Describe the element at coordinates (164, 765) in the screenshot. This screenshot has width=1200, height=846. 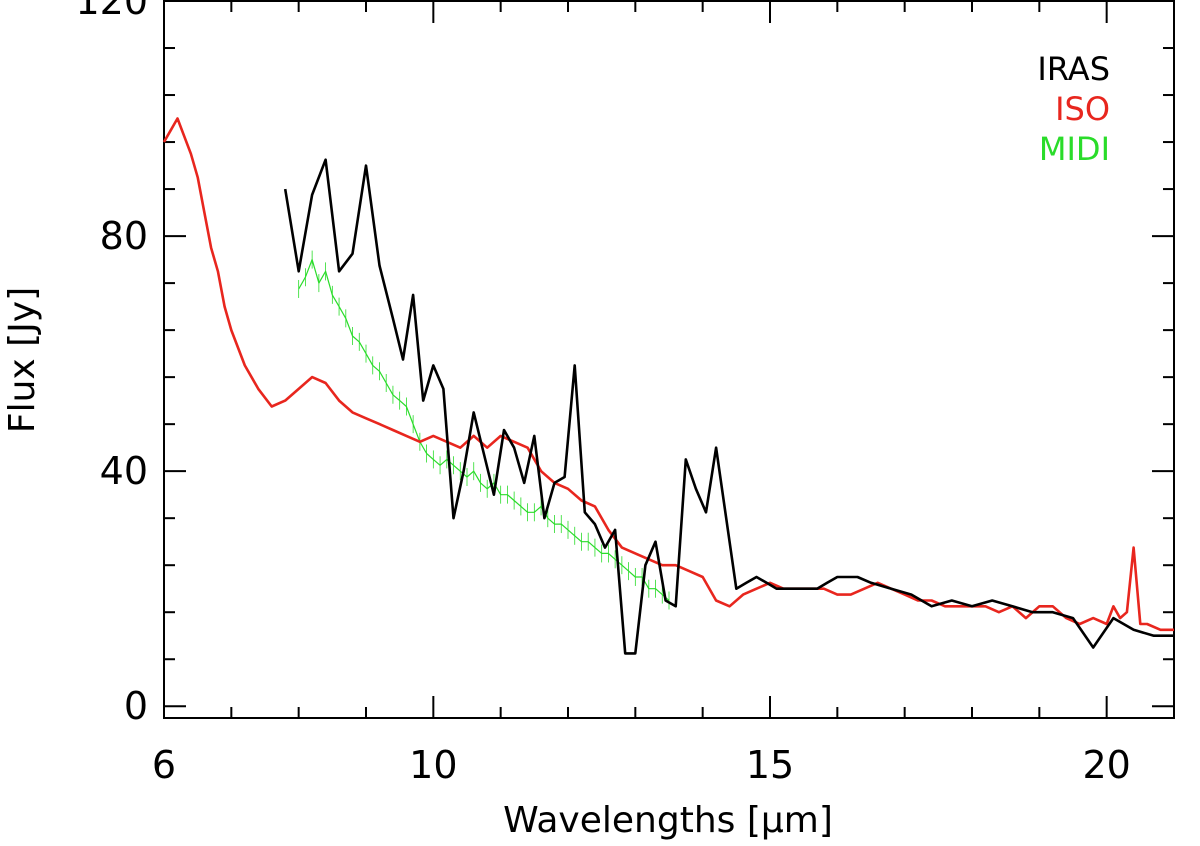
I see `x-tick-label: 6` at that location.